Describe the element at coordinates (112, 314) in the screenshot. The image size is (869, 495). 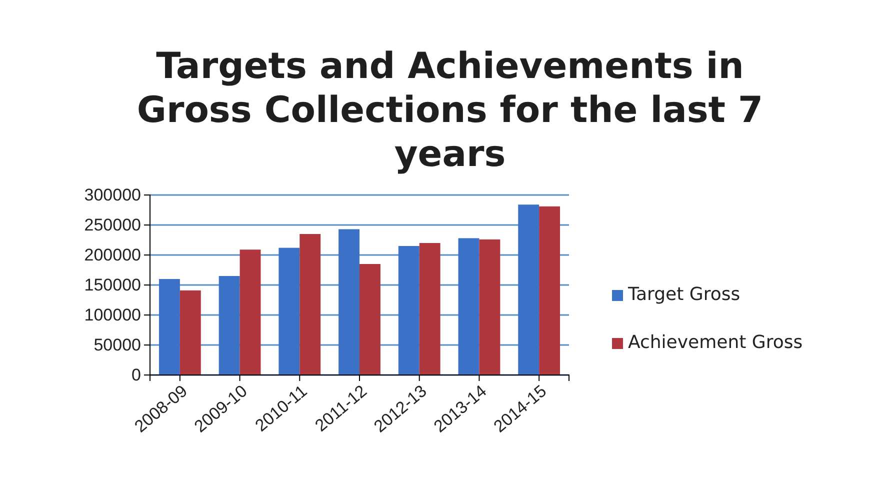
I see `y-tick-label: 100000` at that location.